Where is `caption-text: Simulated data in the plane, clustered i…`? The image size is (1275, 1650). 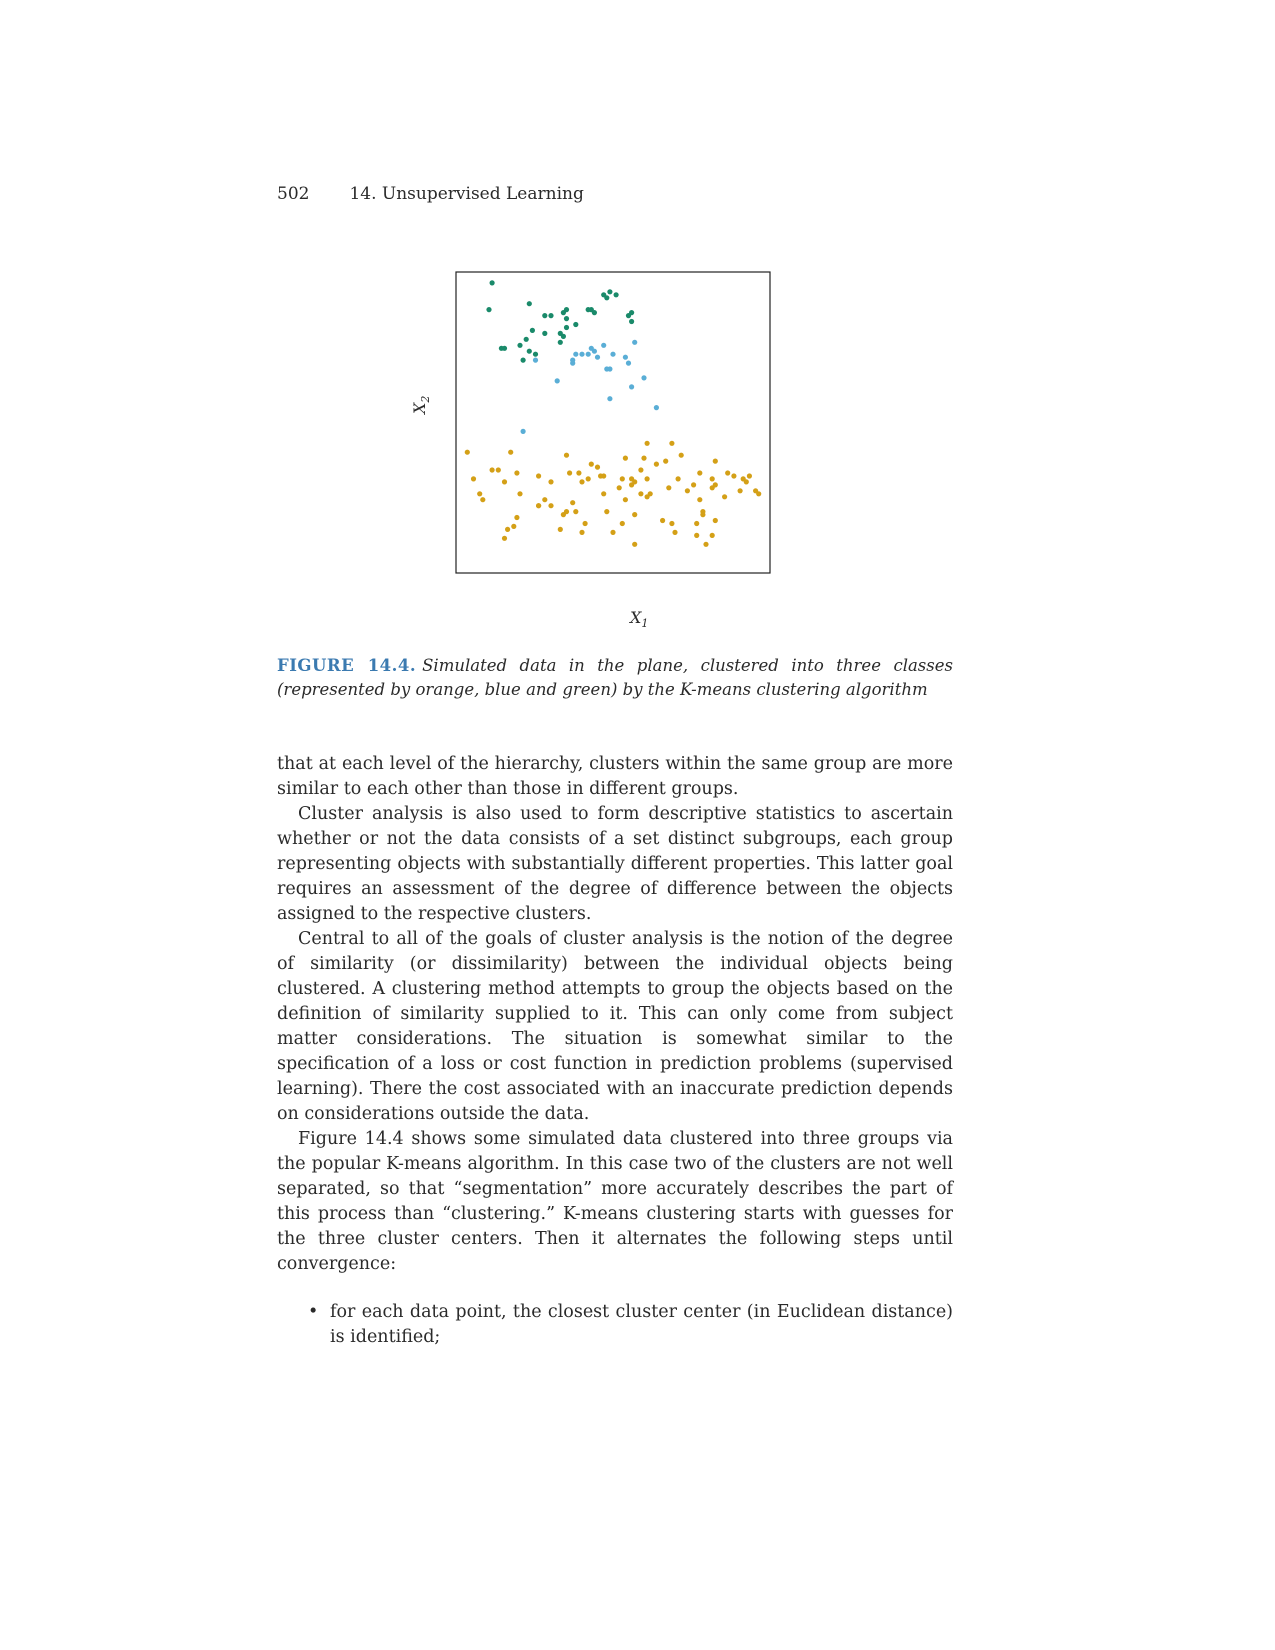
caption-text: Simulated data in the plane, clustered i… is located at coordinates (615, 677).